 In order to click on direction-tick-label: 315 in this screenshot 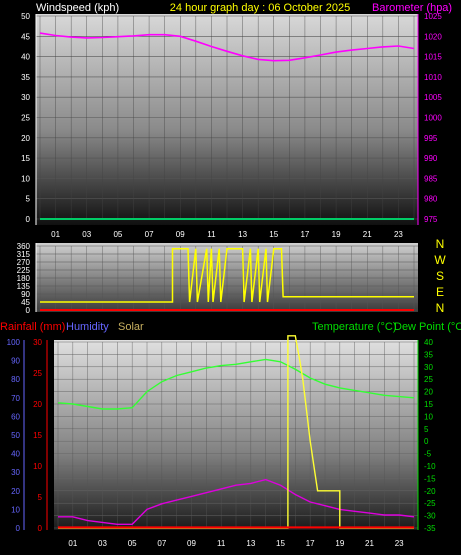, I will do `click(24, 254)`.